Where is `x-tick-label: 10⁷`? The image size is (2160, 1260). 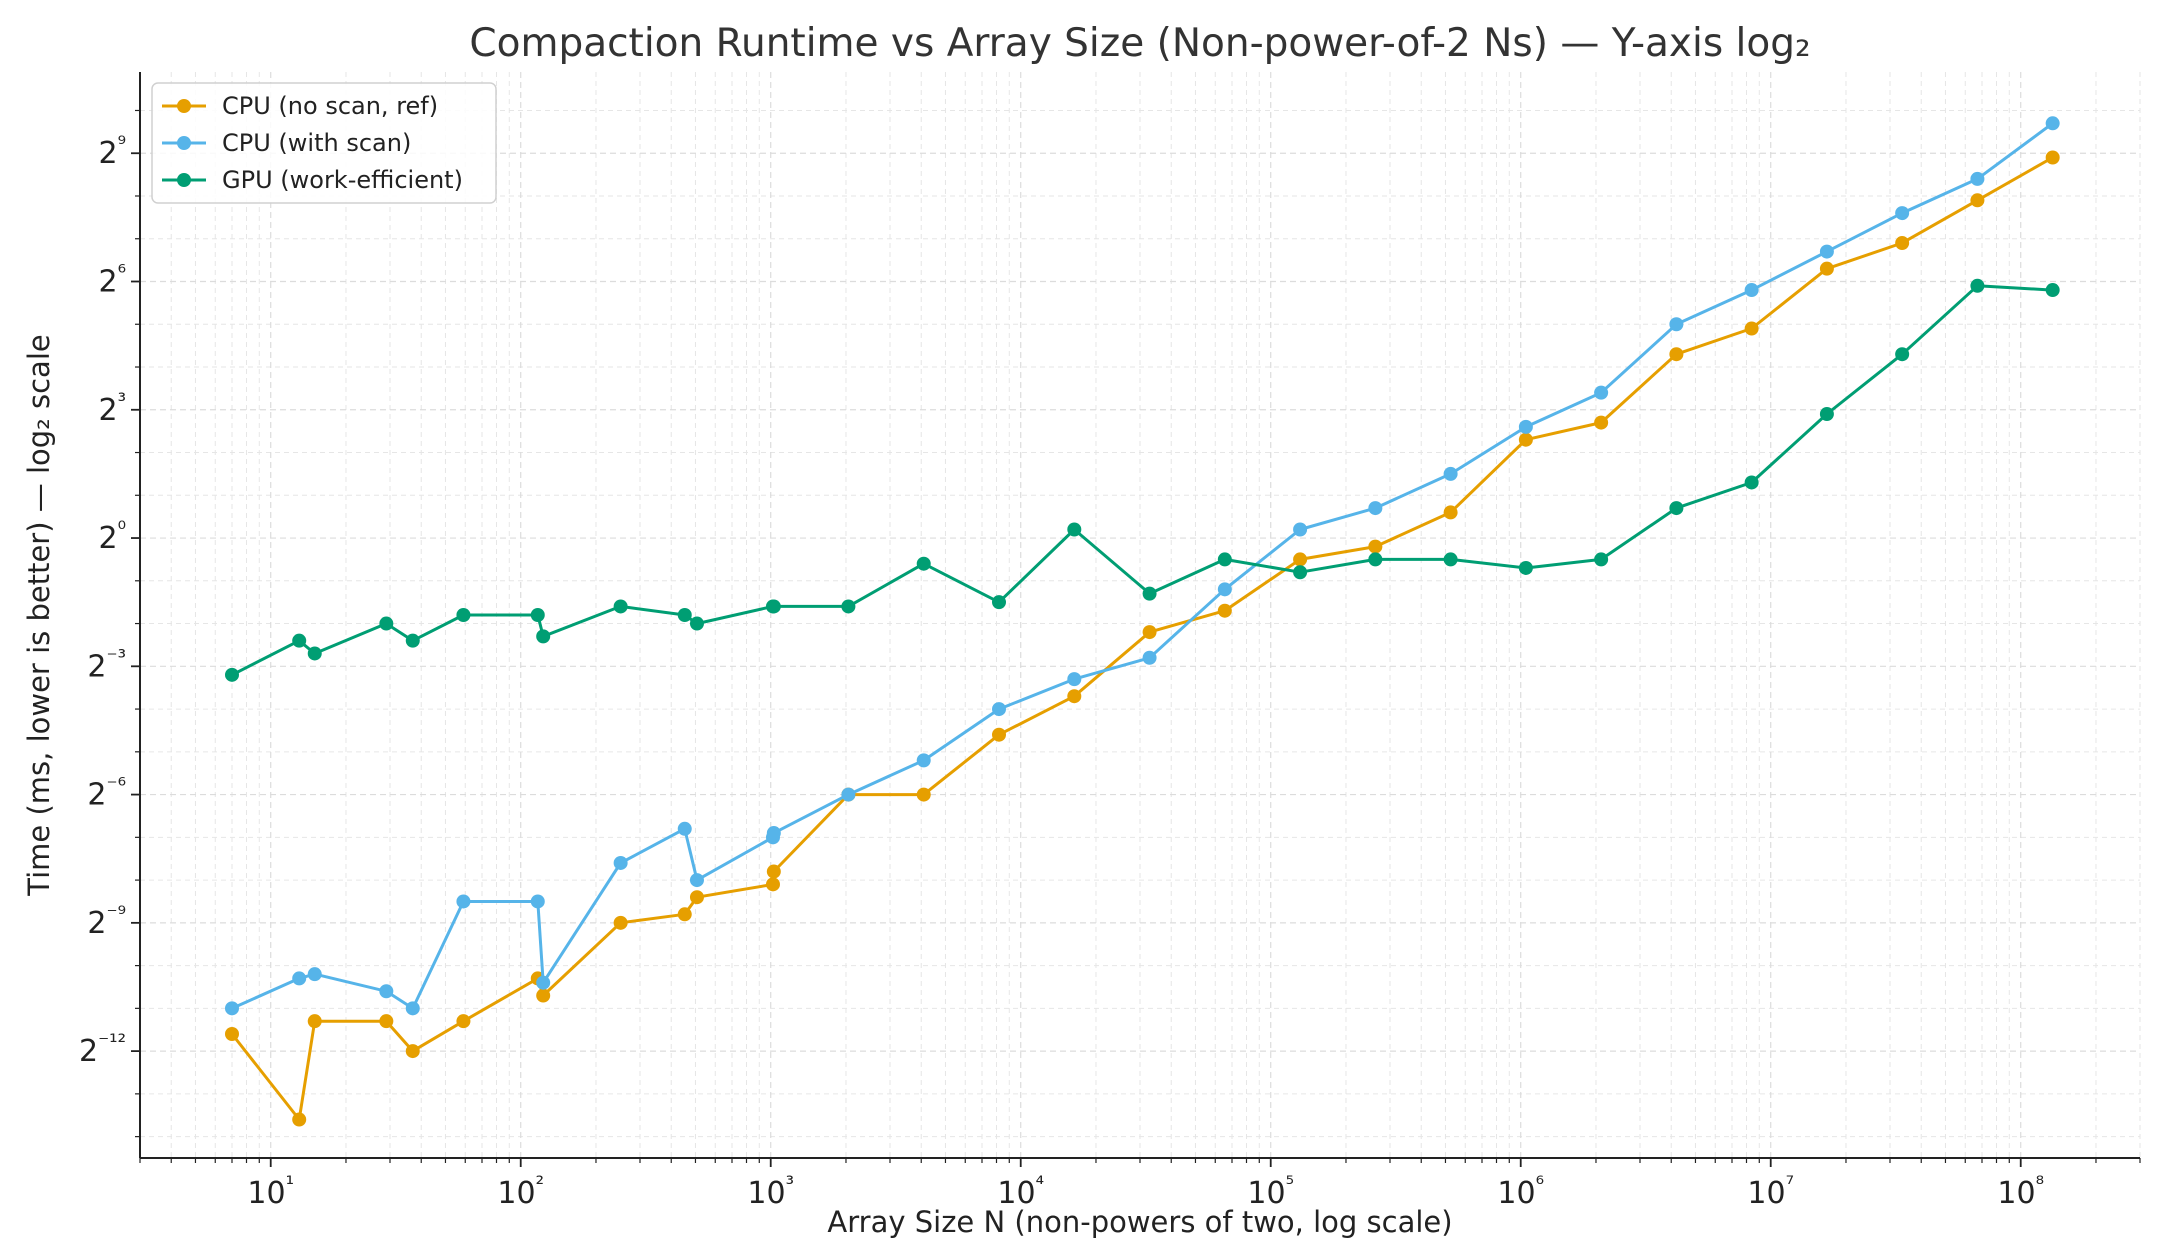
x-tick-label: 10⁷ is located at coordinates (1770, 1191).